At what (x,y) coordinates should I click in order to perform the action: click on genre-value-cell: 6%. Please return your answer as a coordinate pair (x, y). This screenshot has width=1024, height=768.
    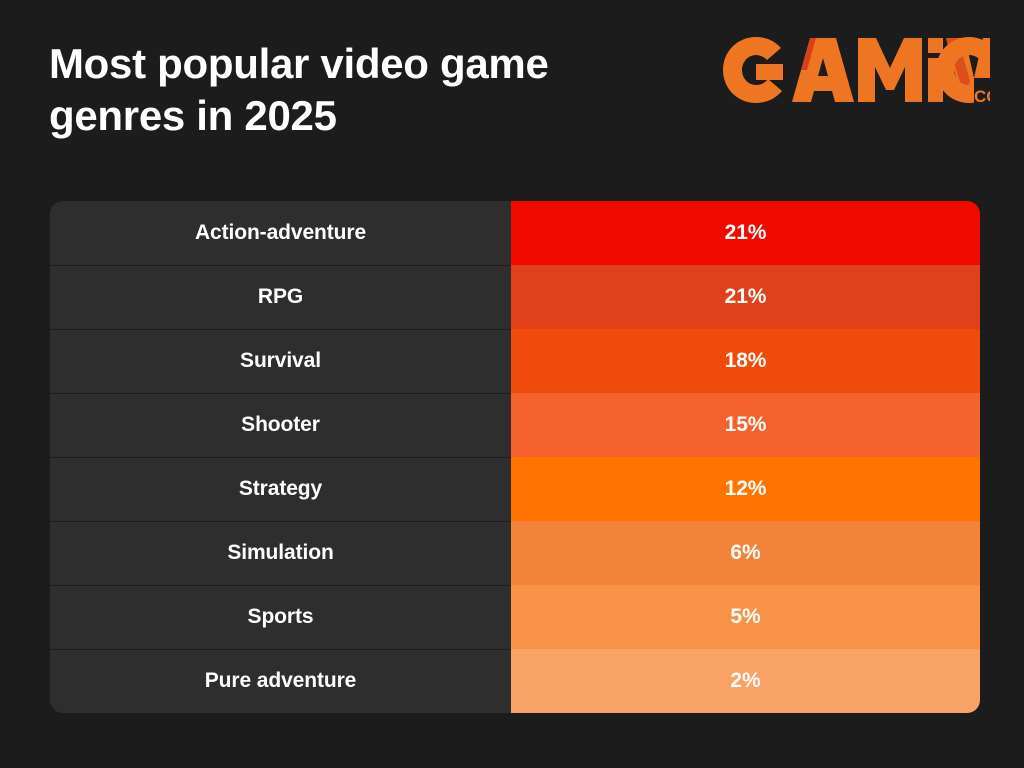
    Looking at the image, I should click on (745, 553).